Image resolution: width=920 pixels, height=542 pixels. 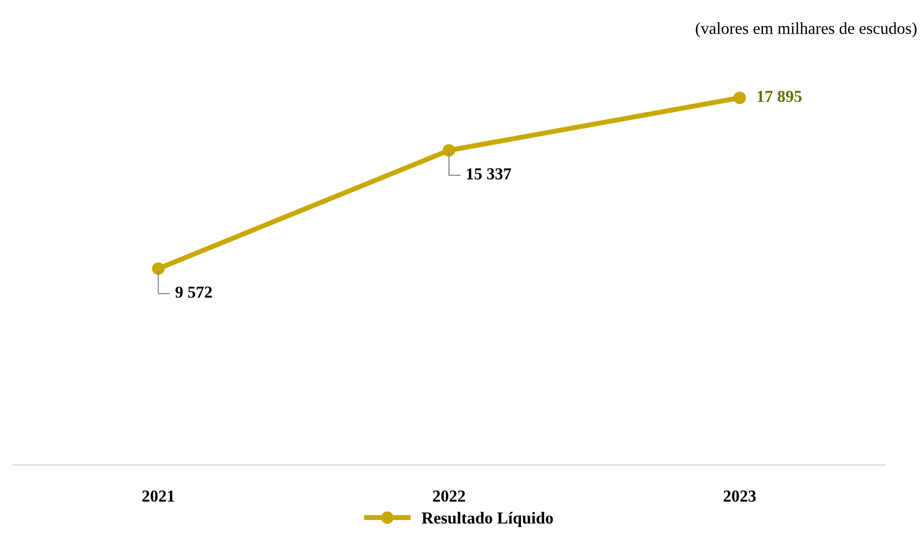 I want to click on data-label: 9 572, so click(x=193, y=292).